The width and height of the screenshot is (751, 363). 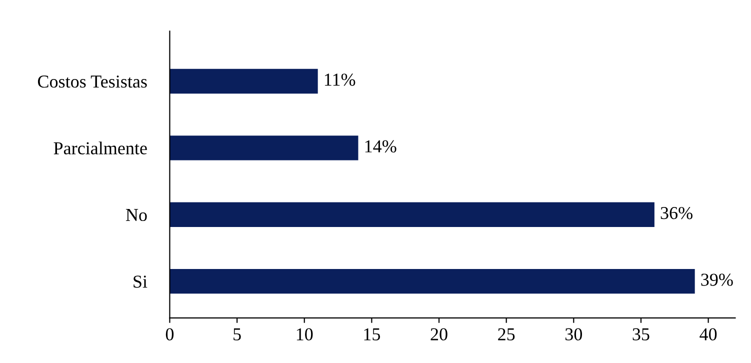 I want to click on x-tick-label: 35, so click(x=641, y=334).